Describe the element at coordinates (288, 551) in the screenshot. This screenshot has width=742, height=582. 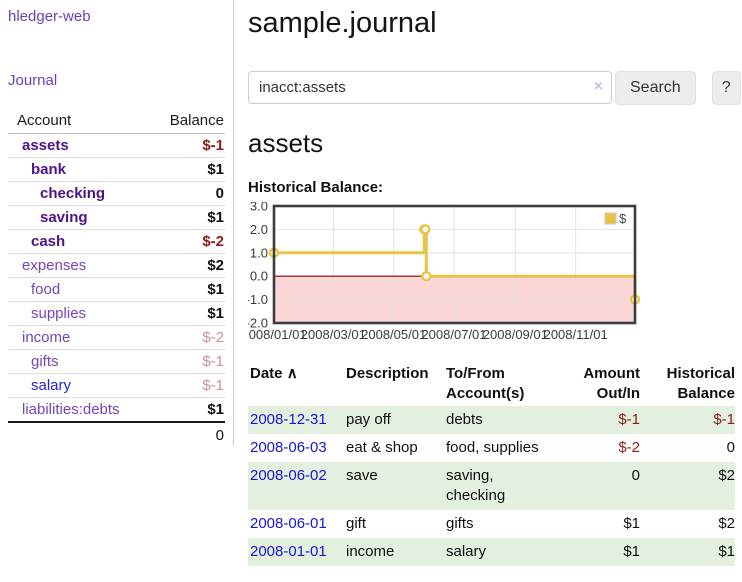
I see `transaction-date-link: 2008-01-01` at that location.